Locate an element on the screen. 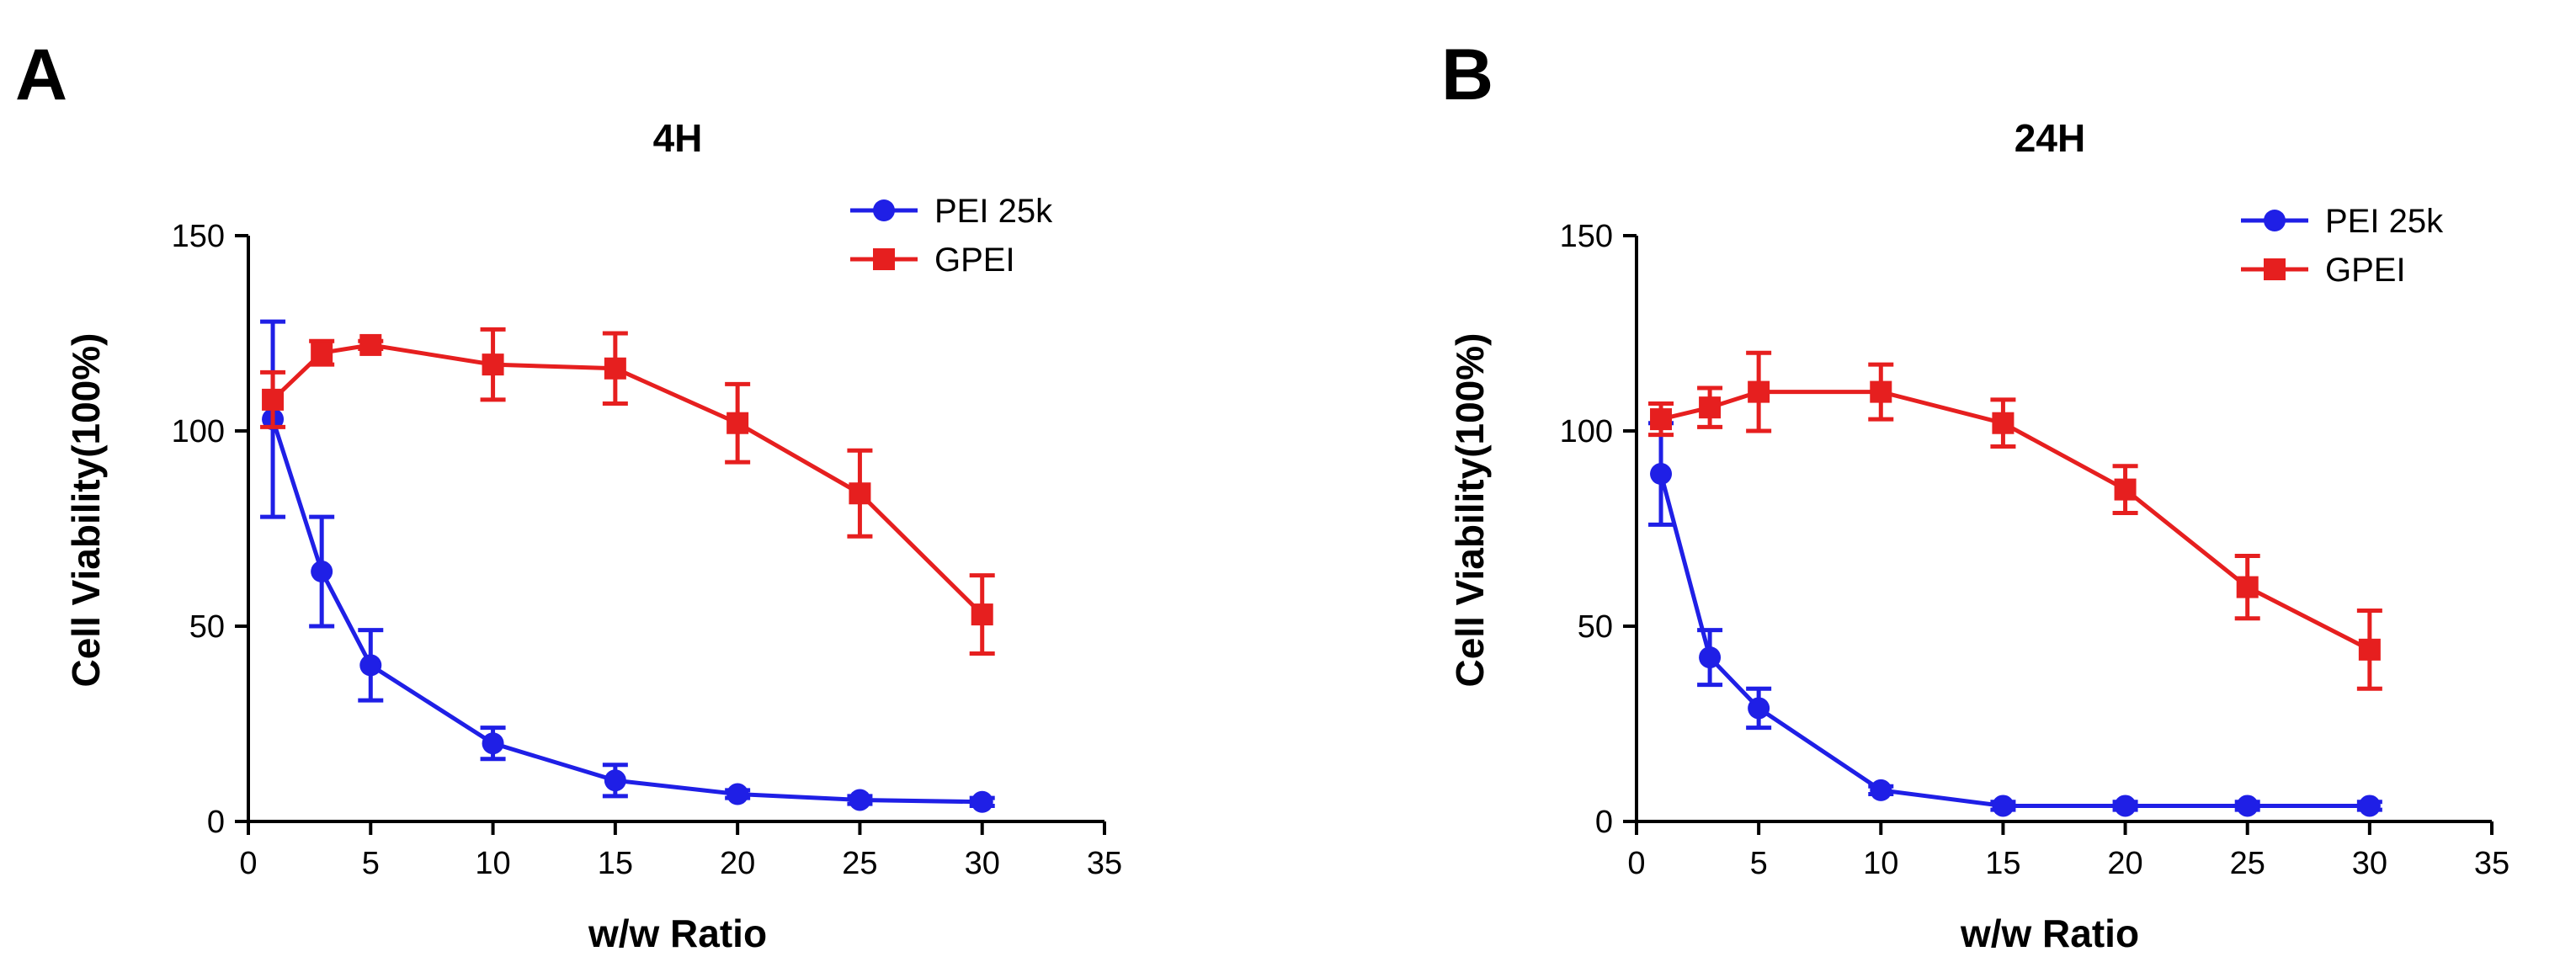 This screenshot has width=2576, height=978. x-axis-label-a: w/w Ratio is located at coordinates (678, 933).